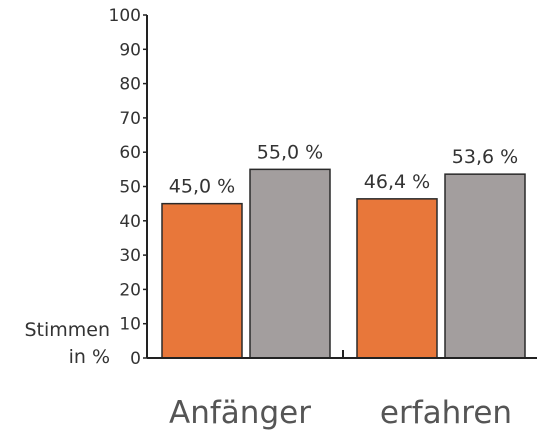 The width and height of the screenshot is (537, 431). Describe the element at coordinates (130, 153) in the screenshot. I see `y-tick-label: 60` at that location.